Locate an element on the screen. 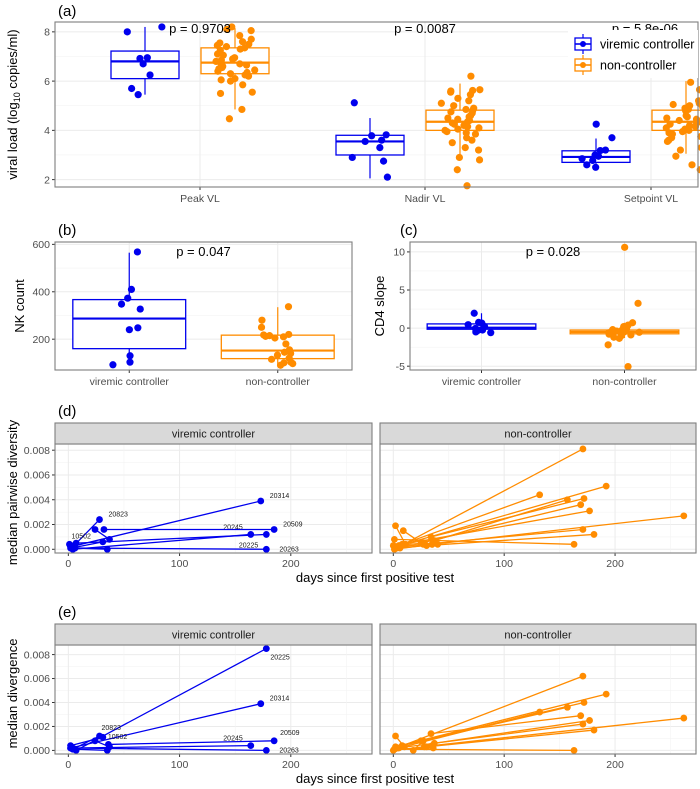 This screenshot has height=789, width=700. x-tick-label: 0 is located at coordinates (393, 765).